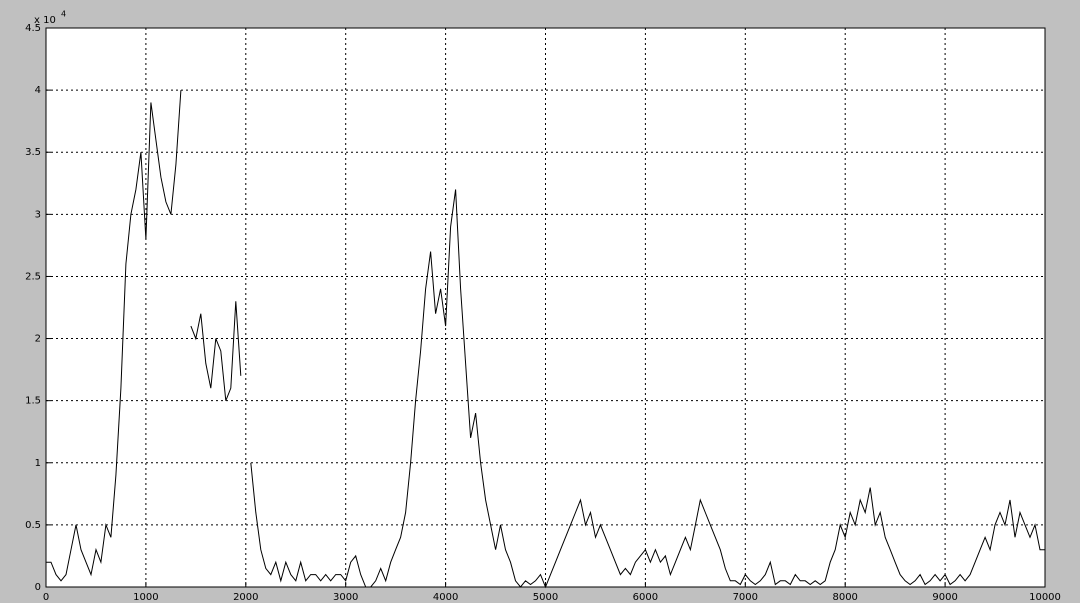  Describe the element at coordinates (38, 463) in the screenshot. I see `y-tick-label: 1` at that location.